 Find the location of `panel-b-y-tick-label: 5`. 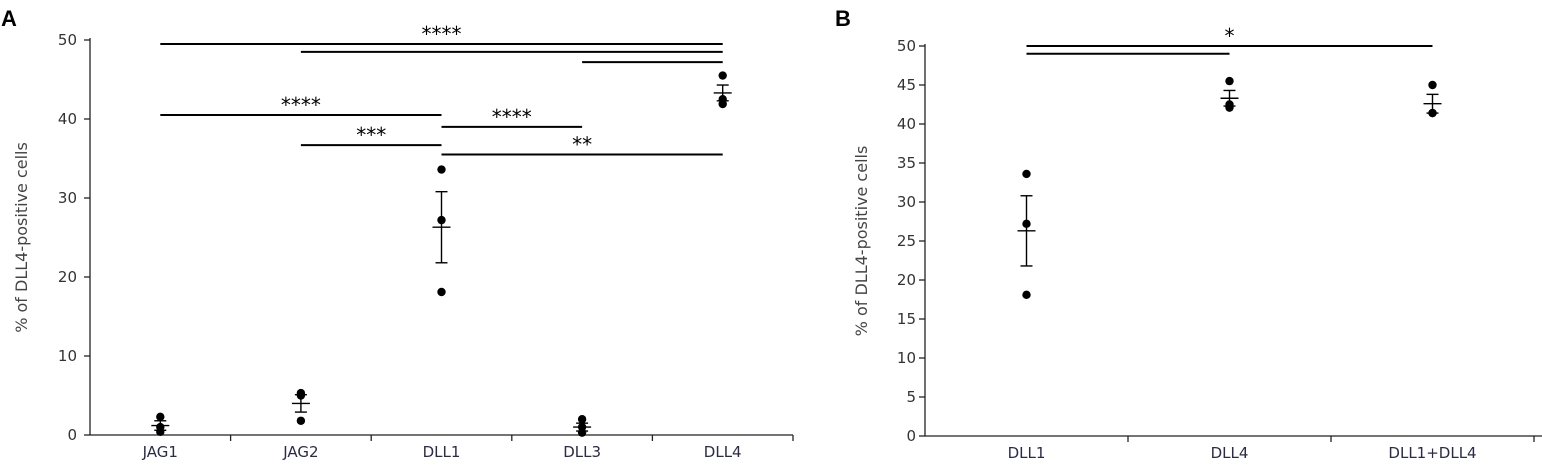

panel-b-y-tick-label: 5 is located at coordinates (911, 397).